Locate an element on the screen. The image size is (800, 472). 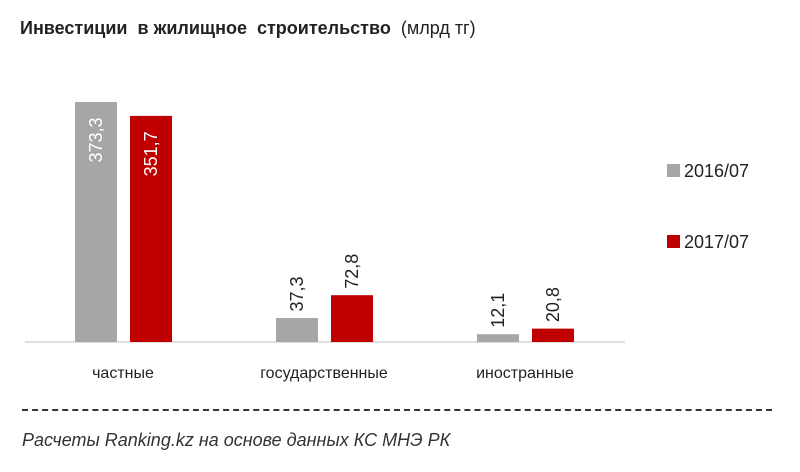
title-main: Инвестиции в жилищное строительство is located at coordinates (205, 28).